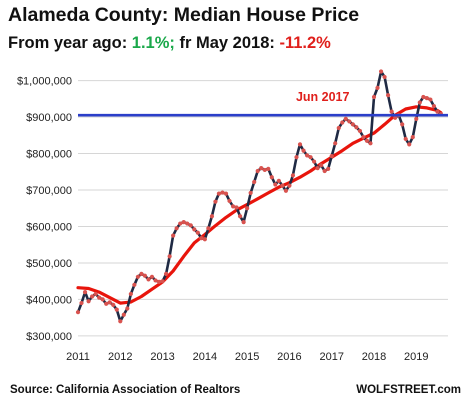 The height and width of the screenshot is (406, 471). What do you see at coordinates (416, 357) in the screenshot?
I see `x-tick-label: 2019` at bounding box center [416, 357].